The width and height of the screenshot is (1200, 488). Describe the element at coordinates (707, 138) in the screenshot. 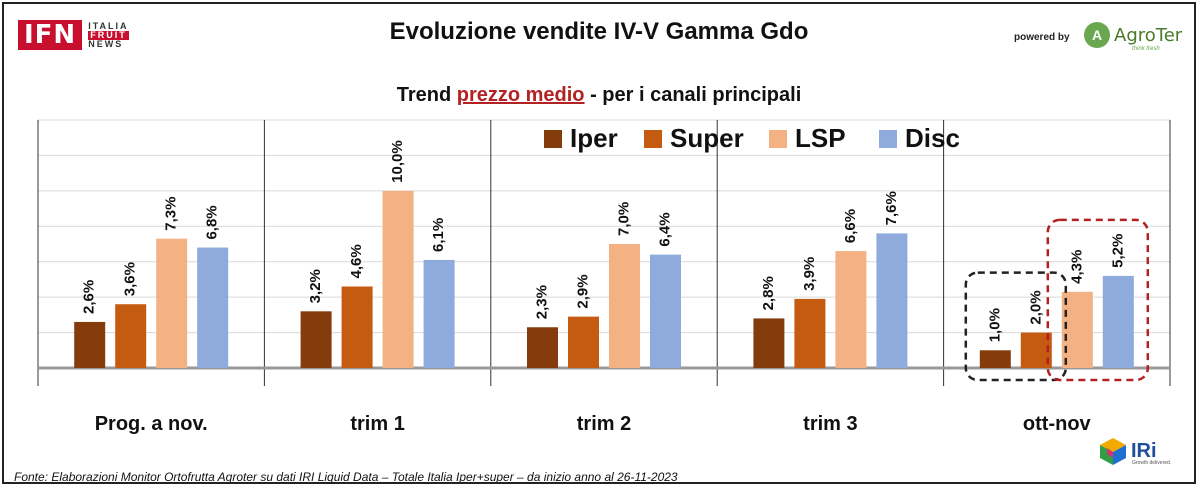

I see `legend-label-super: Super` at that location.